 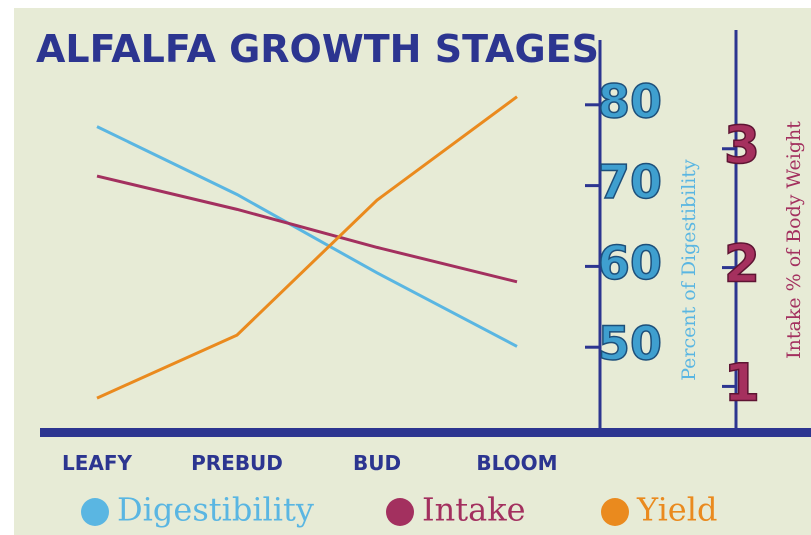 What do you see at coordinates (474, 510) in the screenshot?
I see `legend-label: Intake` at bounding box center [474, 510].